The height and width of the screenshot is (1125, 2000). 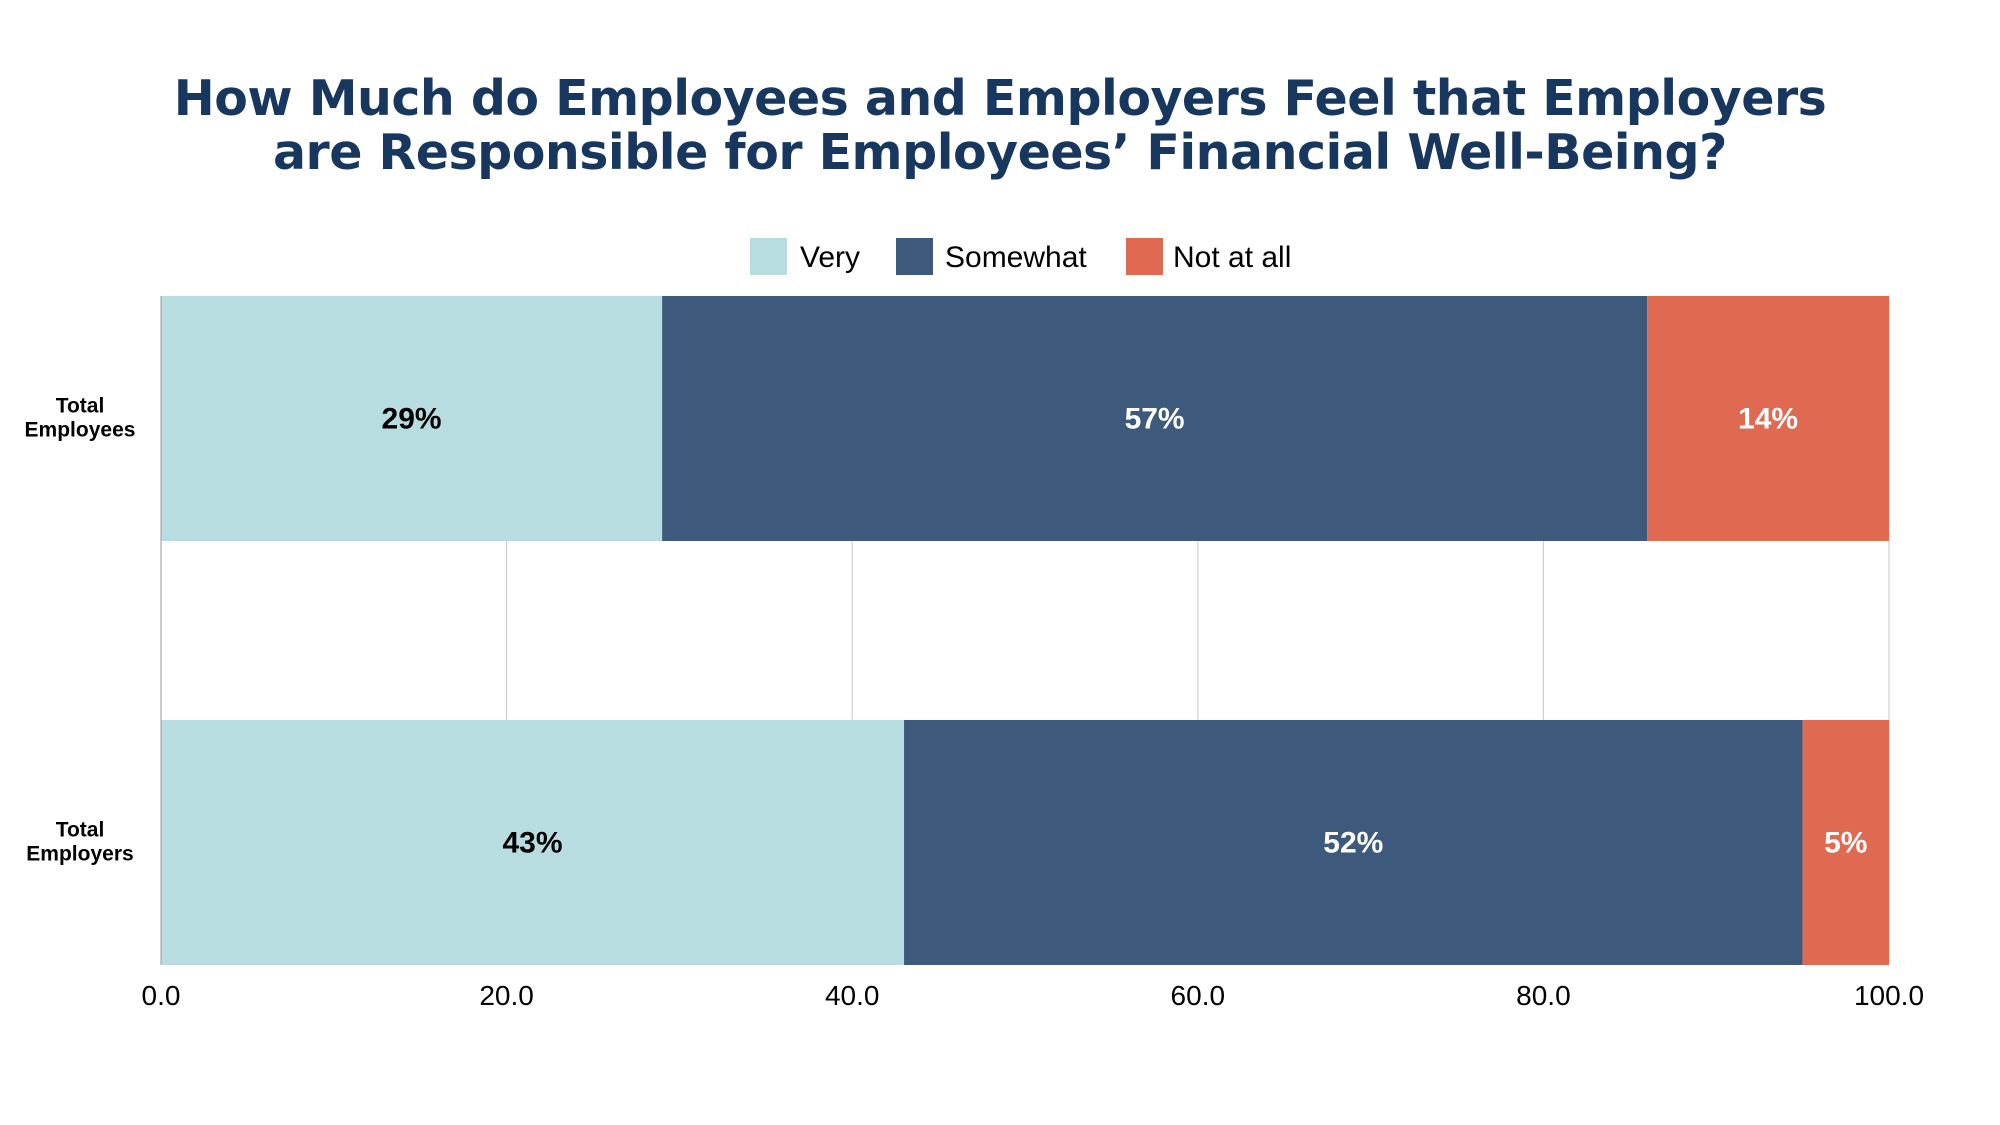 I want to click on data-label: 57%, so click(x=1155, y=419).